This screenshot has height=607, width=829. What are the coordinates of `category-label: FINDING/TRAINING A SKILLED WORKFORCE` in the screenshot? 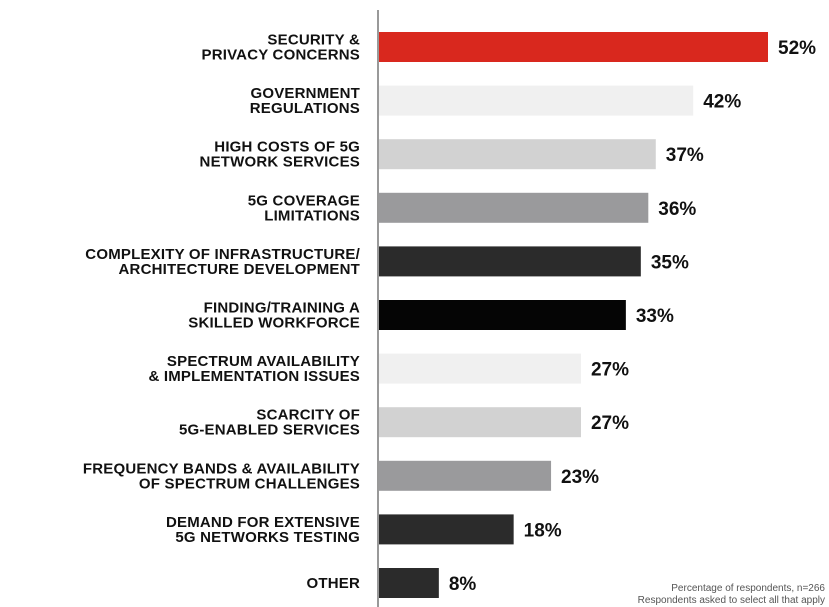 It's located at (274, 316).